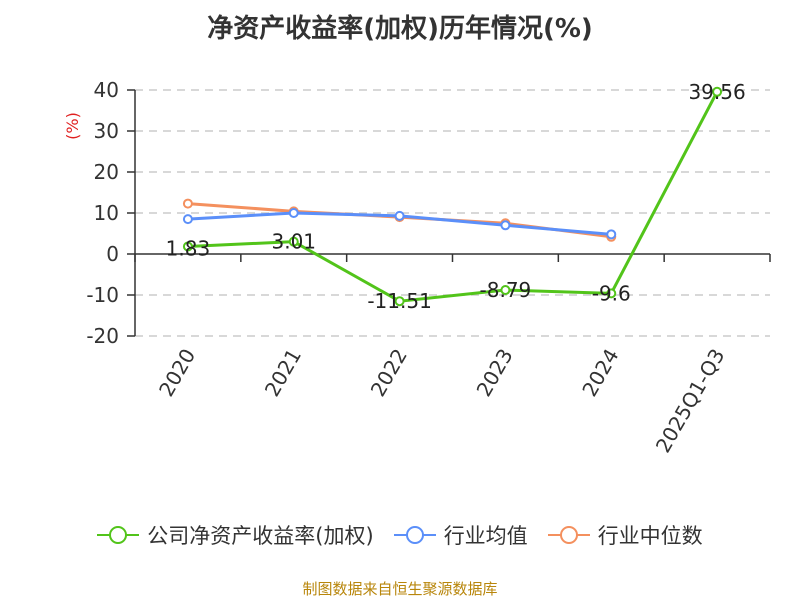 This screenshot has width=800, height=600. I want to click on y-axis-label: (%), so click(72, 126).